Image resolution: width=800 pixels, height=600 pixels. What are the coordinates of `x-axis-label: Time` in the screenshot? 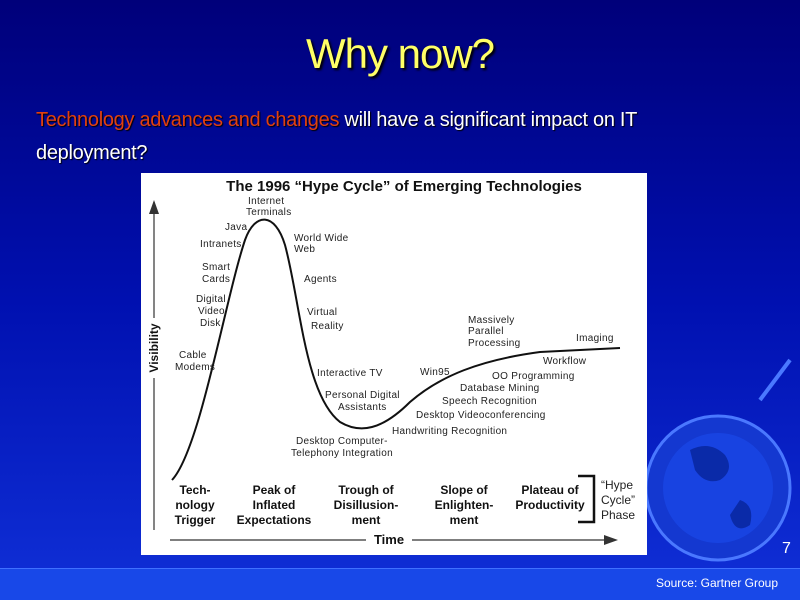 It's located at (389, 539).